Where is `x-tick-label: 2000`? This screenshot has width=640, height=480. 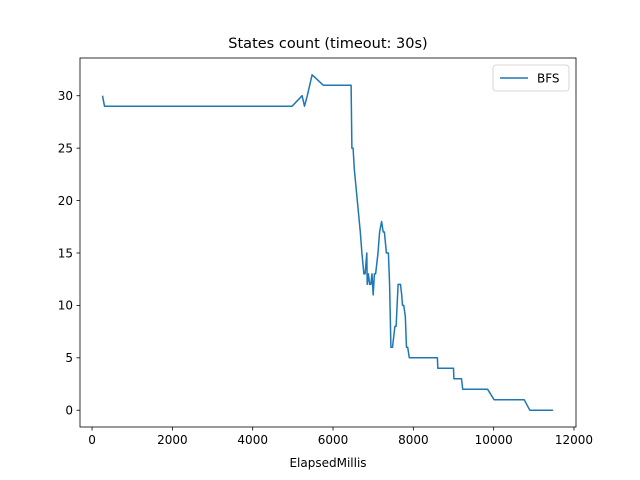 x-tick-label: 2000 is located at coordinates (172, 440).